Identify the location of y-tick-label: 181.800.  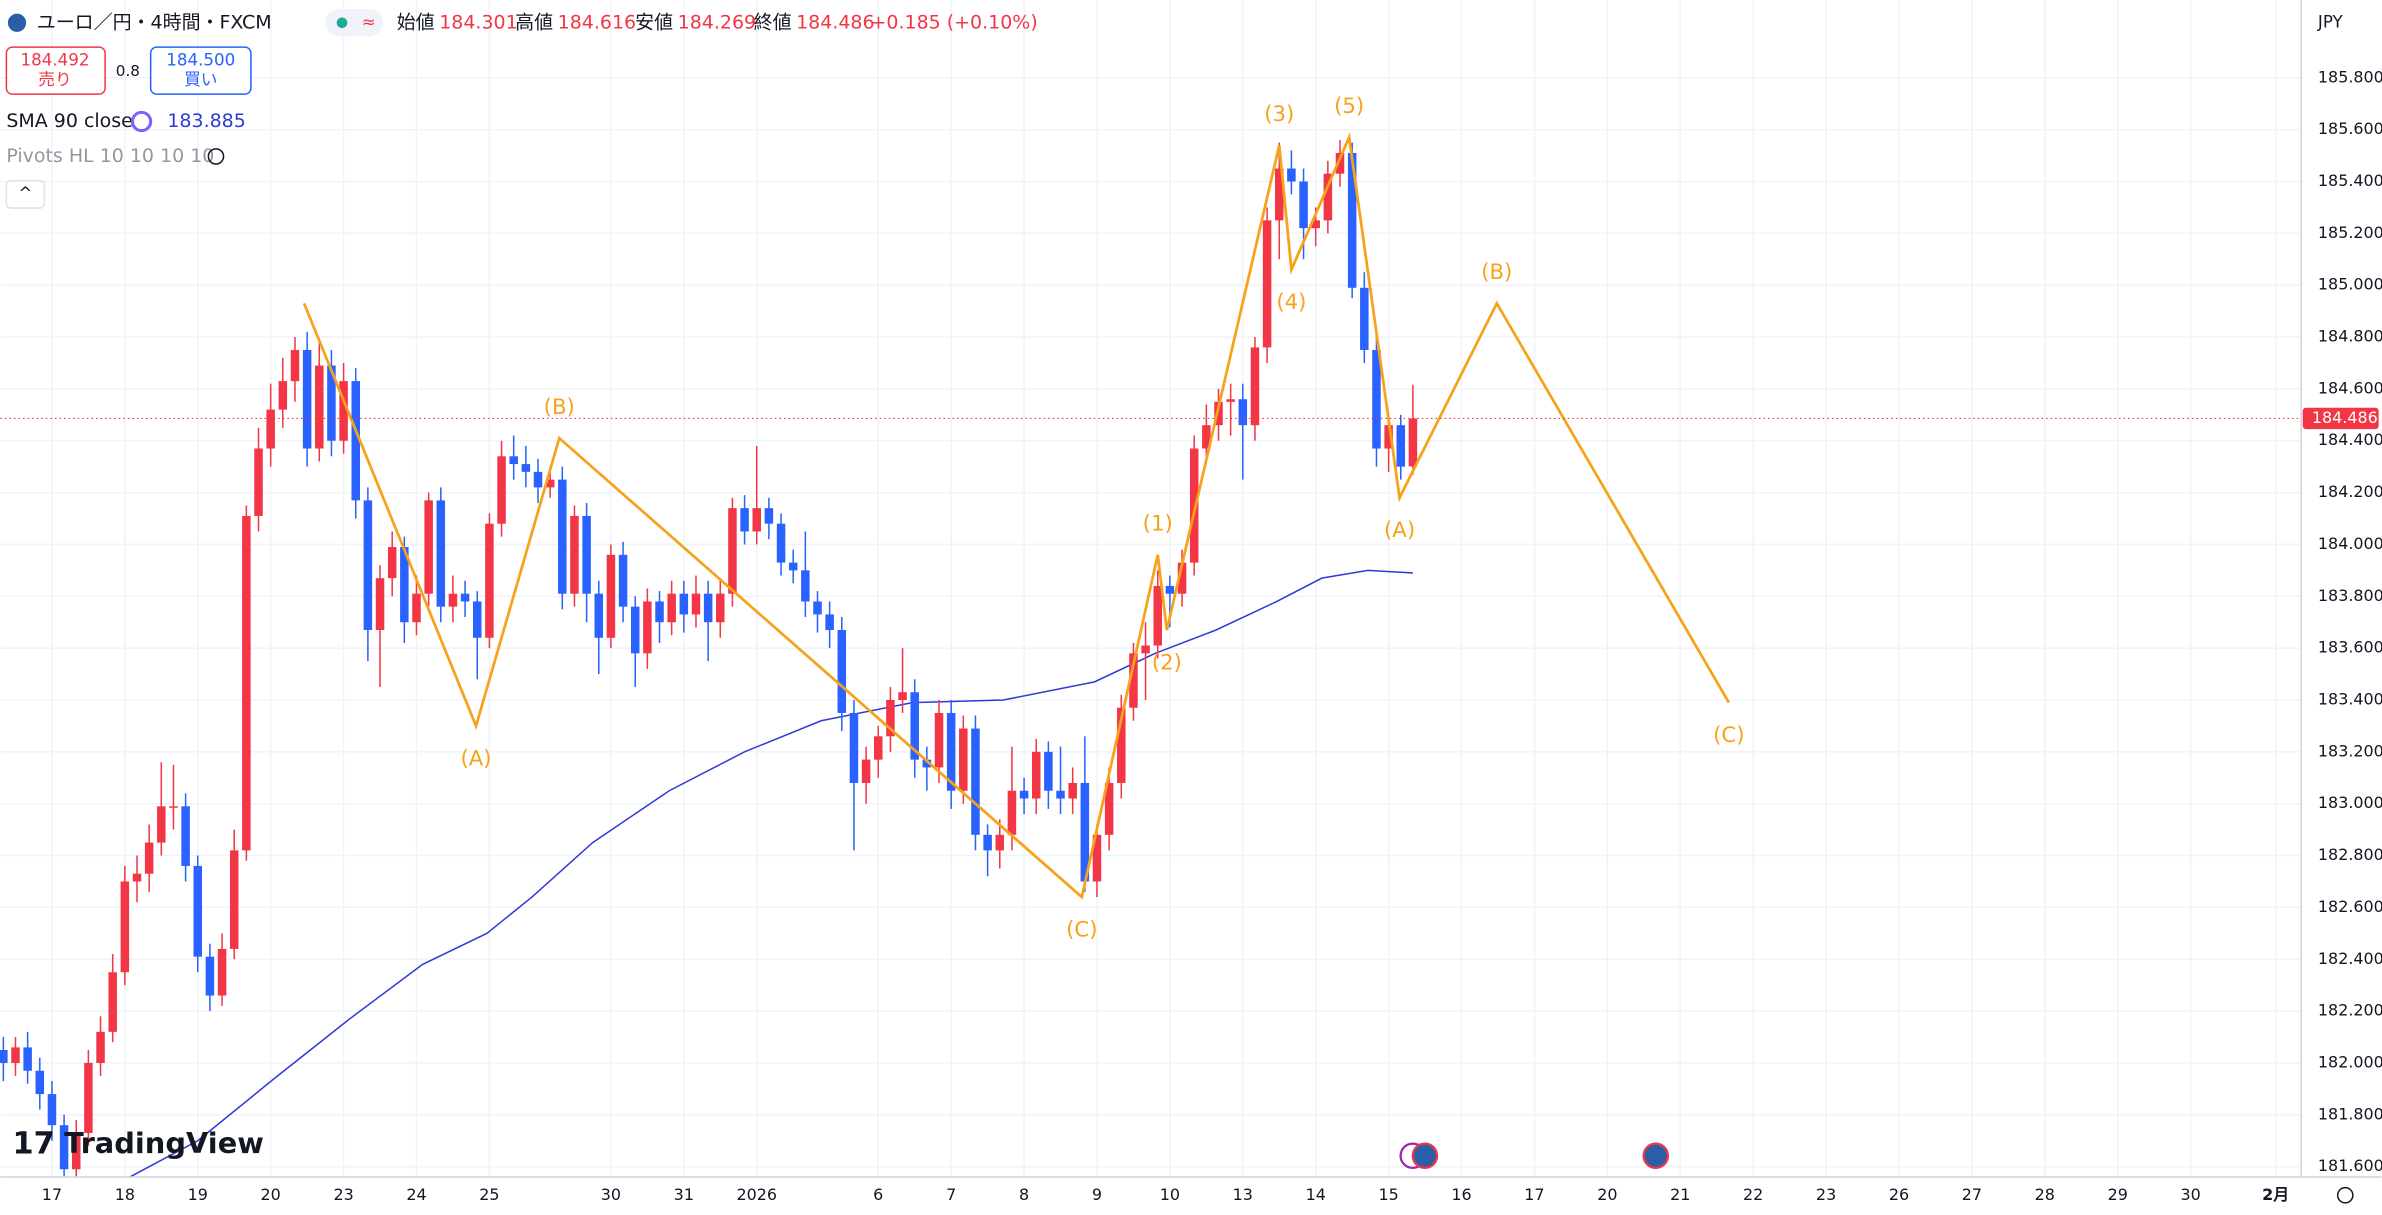
(2350, 1113).